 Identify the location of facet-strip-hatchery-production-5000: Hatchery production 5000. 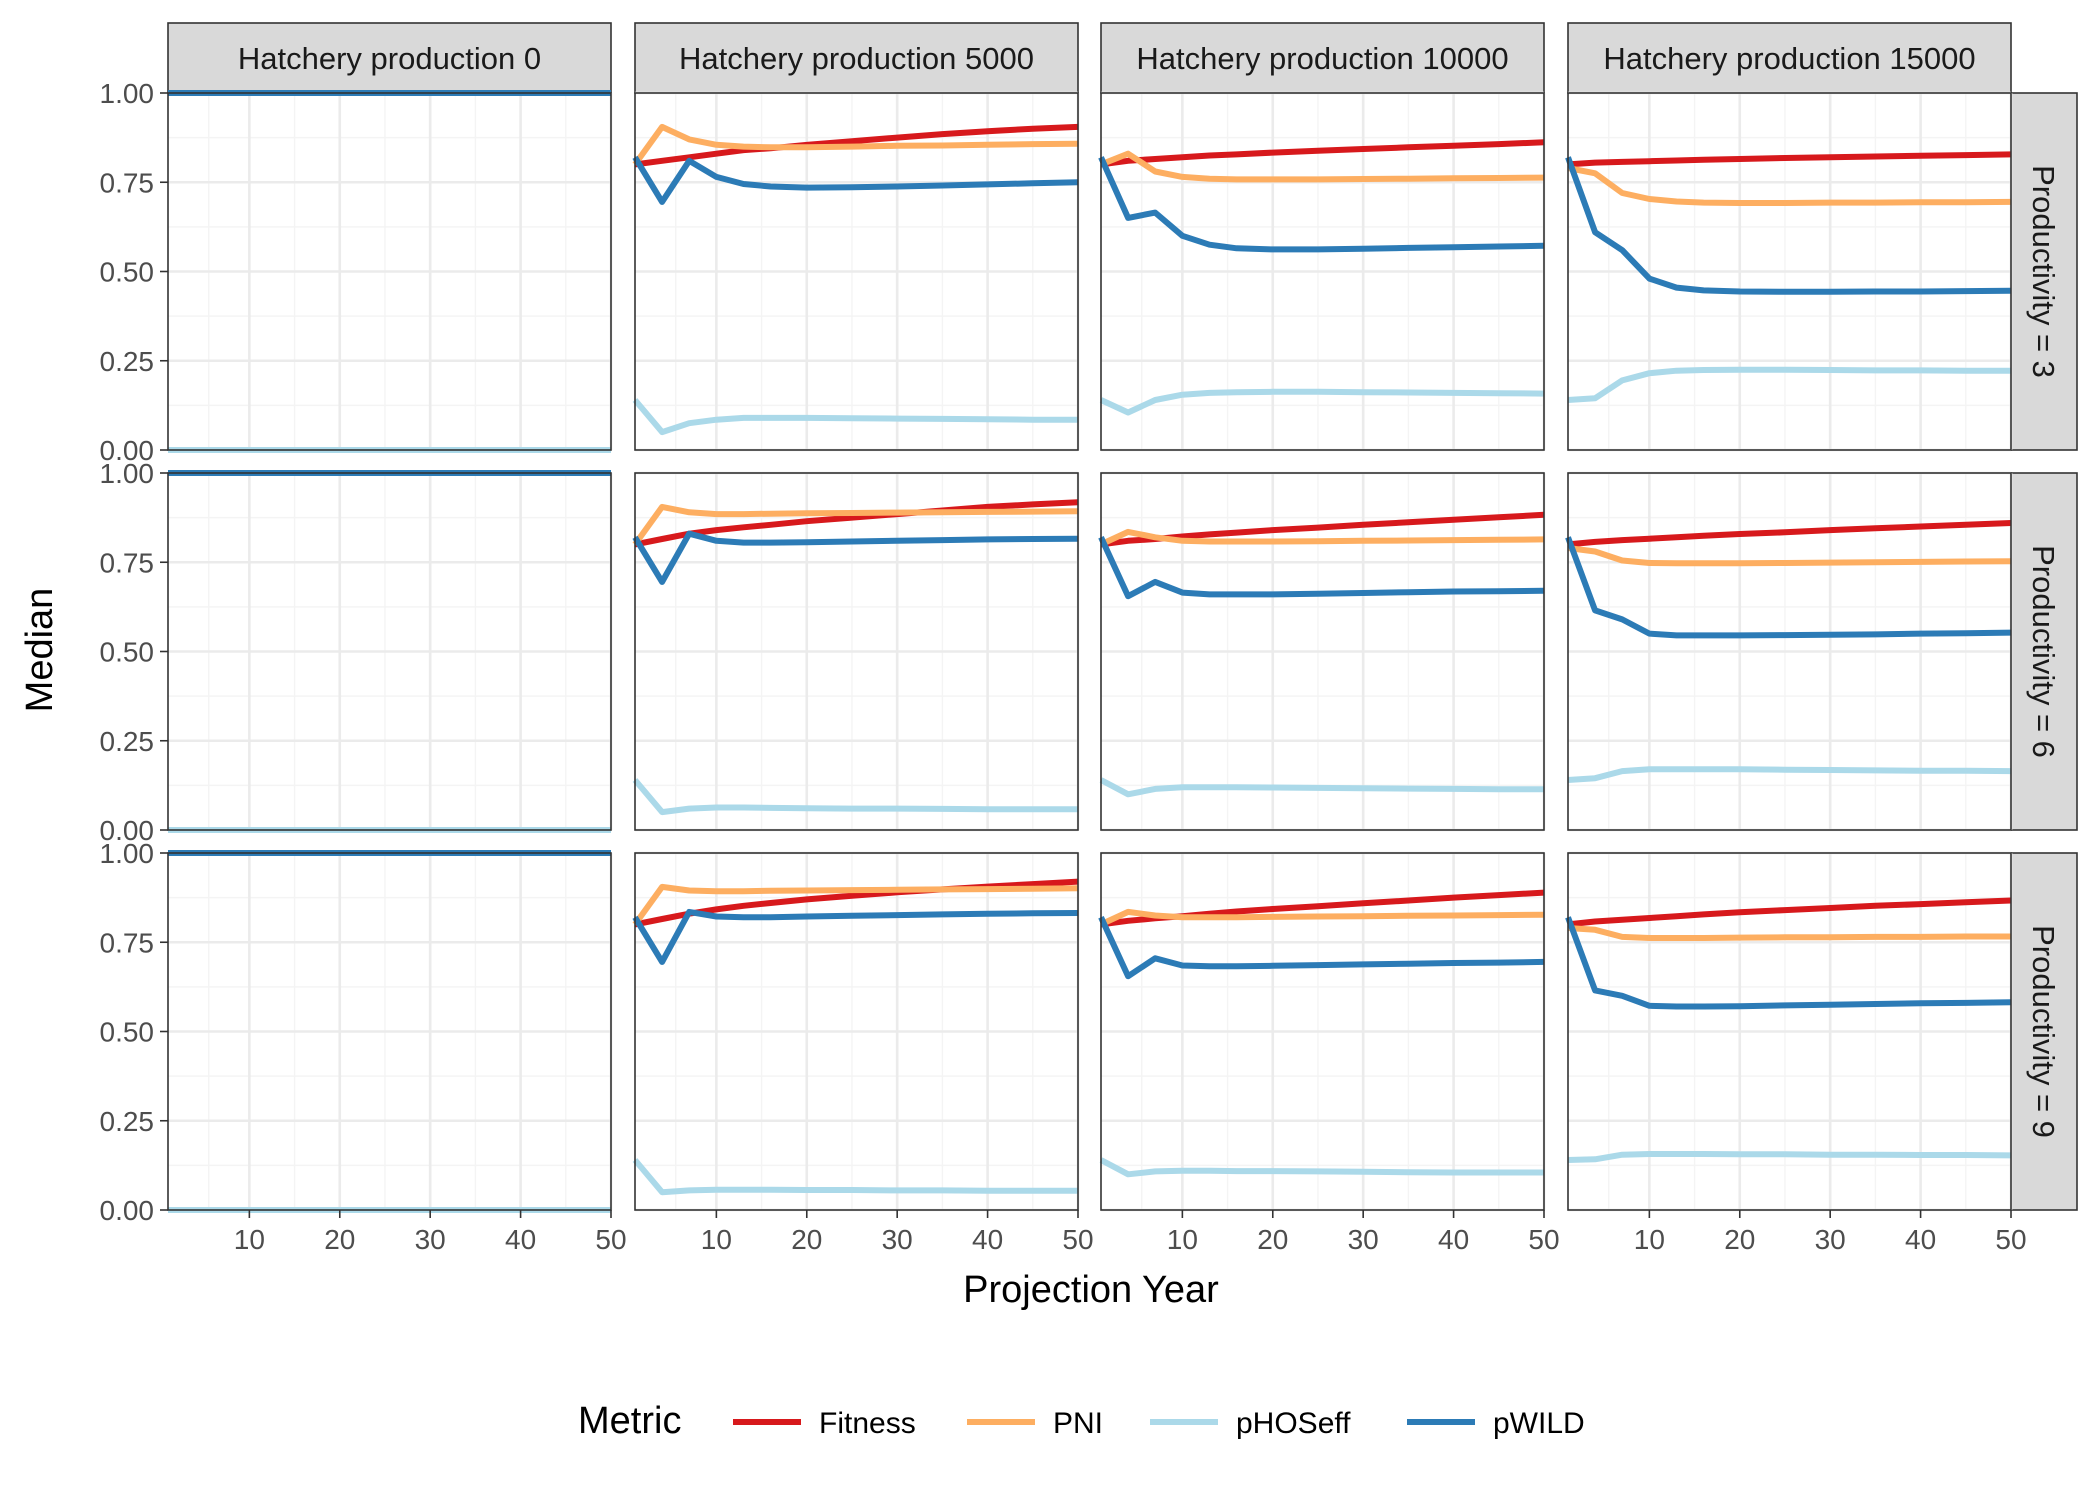
(856, 58).